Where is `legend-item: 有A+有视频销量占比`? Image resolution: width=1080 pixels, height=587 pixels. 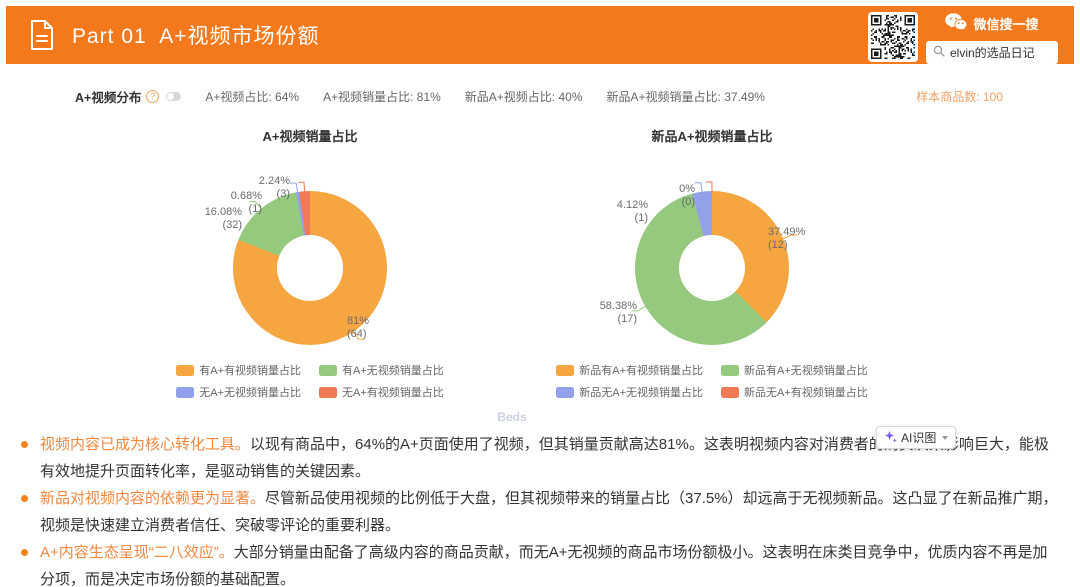 legend-item: 有A+有视频销量占比 is located at coordinates (238, 370).